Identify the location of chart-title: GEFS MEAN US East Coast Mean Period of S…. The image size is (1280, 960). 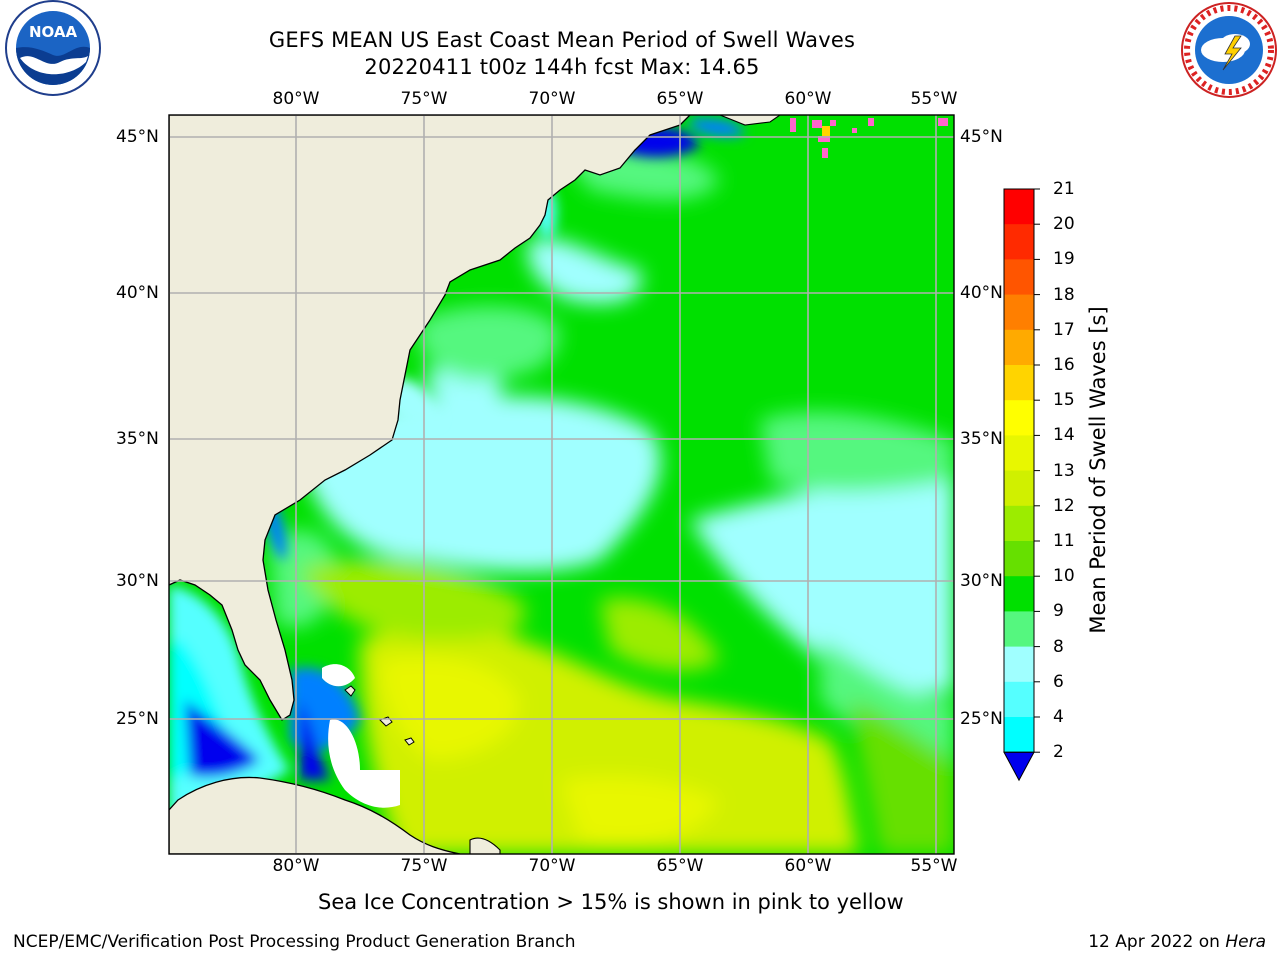
(562, 40).